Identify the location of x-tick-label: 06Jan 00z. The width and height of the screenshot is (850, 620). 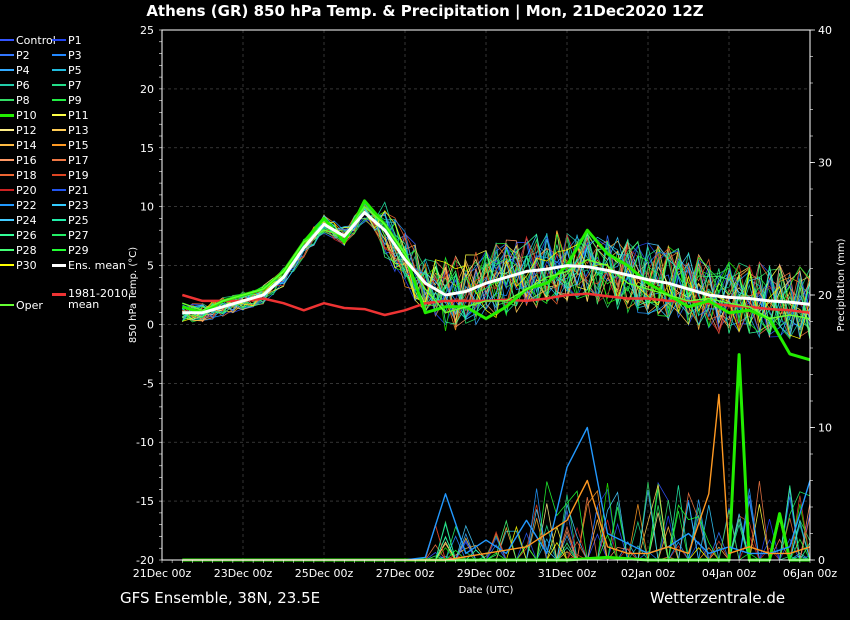
(810, 573).